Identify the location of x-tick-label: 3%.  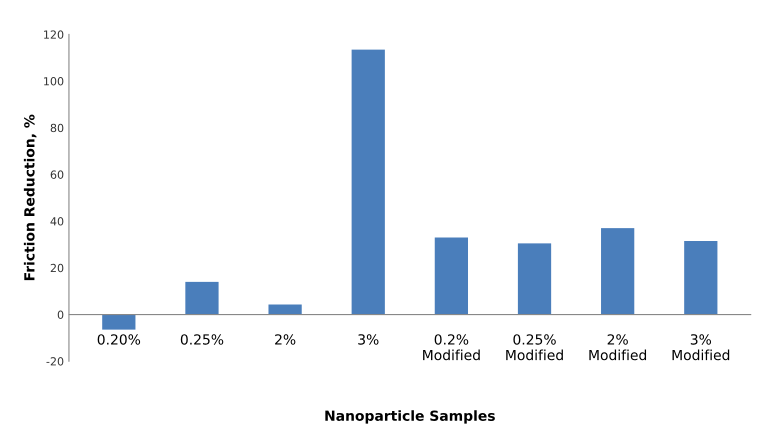
(368, 339).